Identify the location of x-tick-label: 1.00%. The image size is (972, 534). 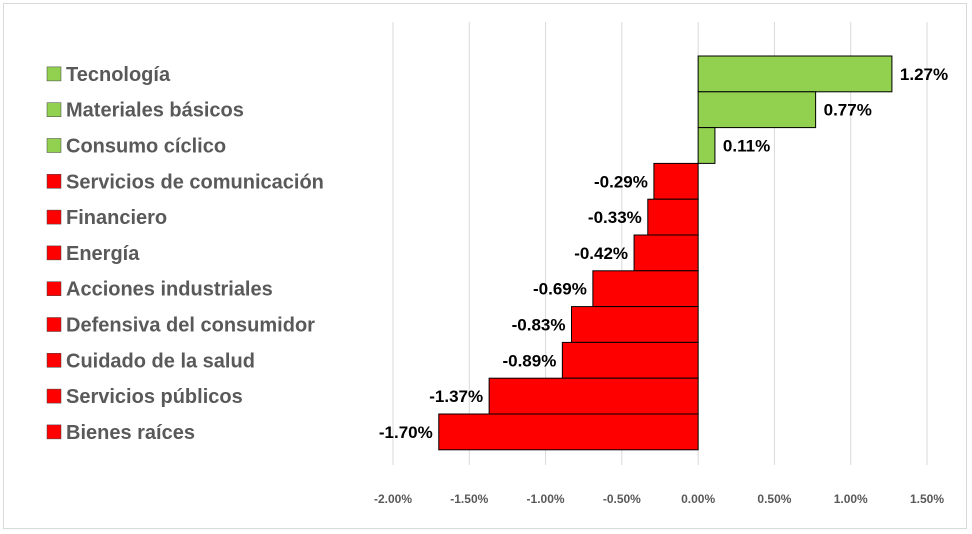
(851, 499).